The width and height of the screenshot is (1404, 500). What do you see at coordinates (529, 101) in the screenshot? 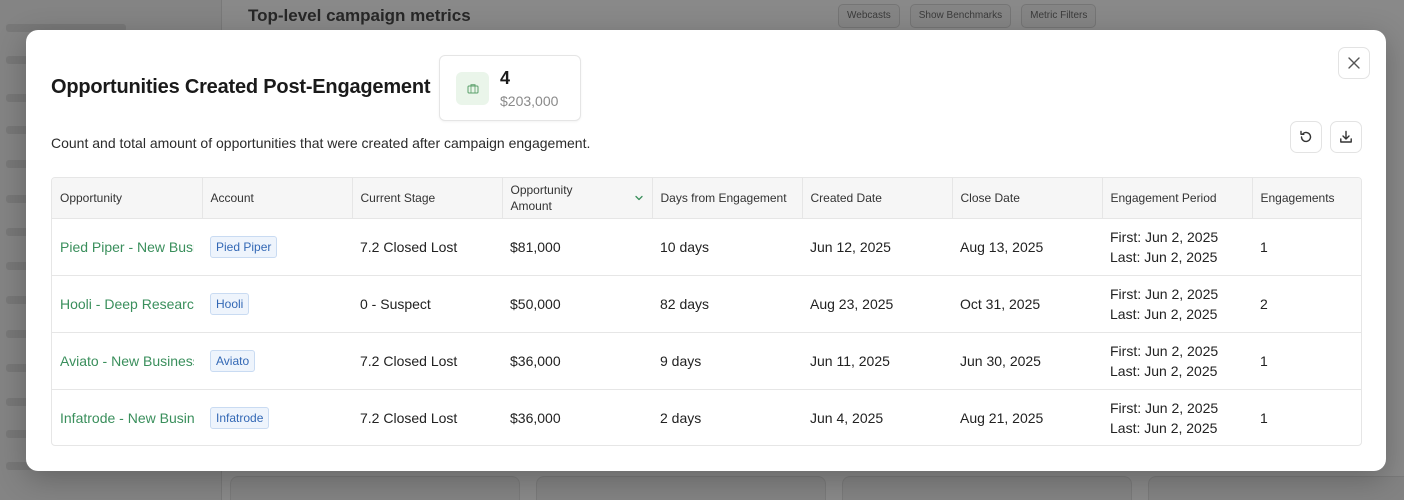
I see `summary-amount: $203,000` at bounding box center [529, 101].